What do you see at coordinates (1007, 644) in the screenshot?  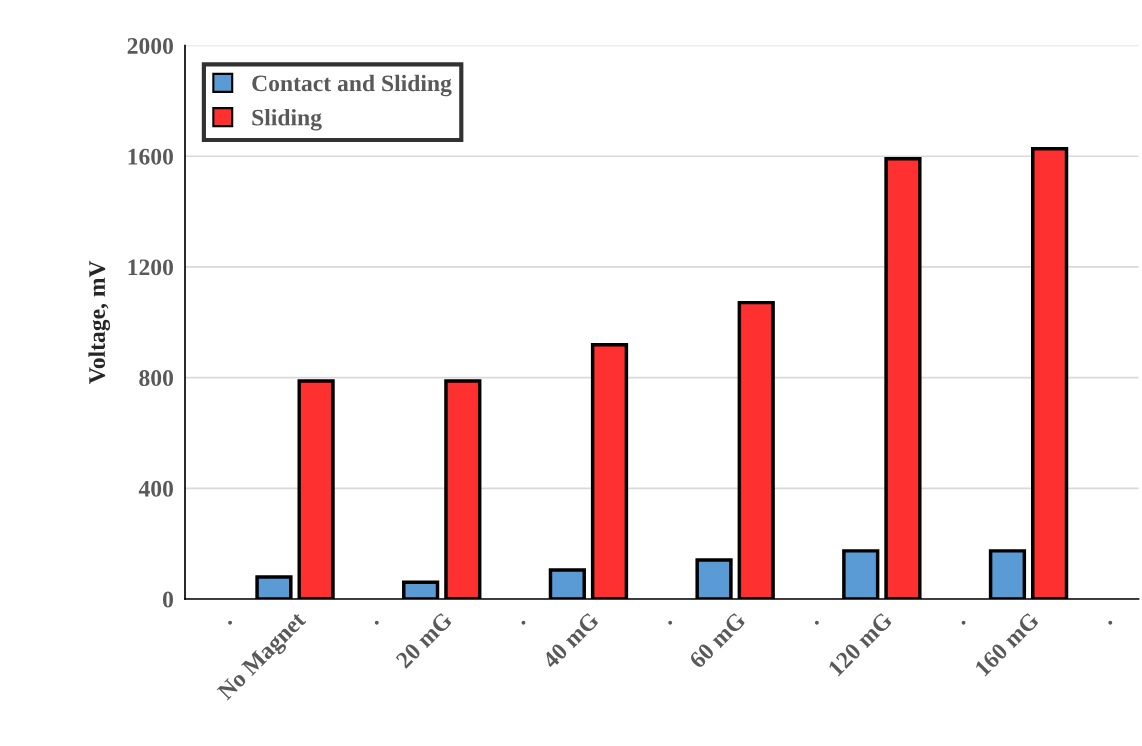 I see `x-tick-label: 160 mG` at bounding box center [1007, 644].